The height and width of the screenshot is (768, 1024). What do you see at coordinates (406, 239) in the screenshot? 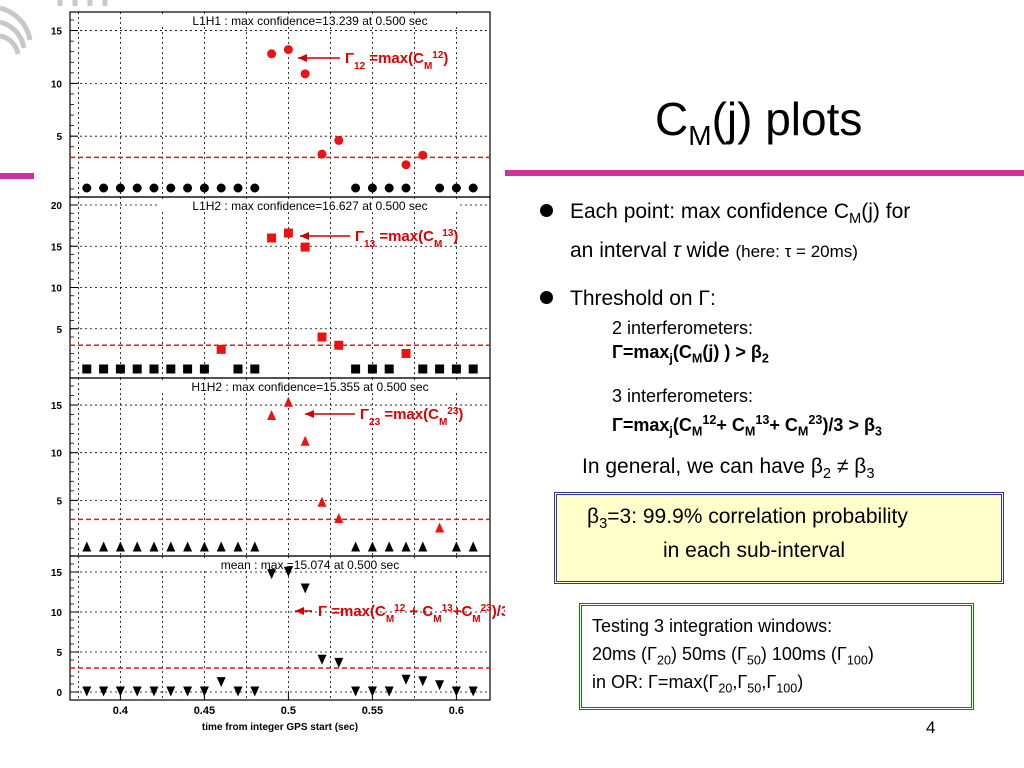
I see `annotation-label: Γ13 =max(CM13)` at bounding box center [406, 239].